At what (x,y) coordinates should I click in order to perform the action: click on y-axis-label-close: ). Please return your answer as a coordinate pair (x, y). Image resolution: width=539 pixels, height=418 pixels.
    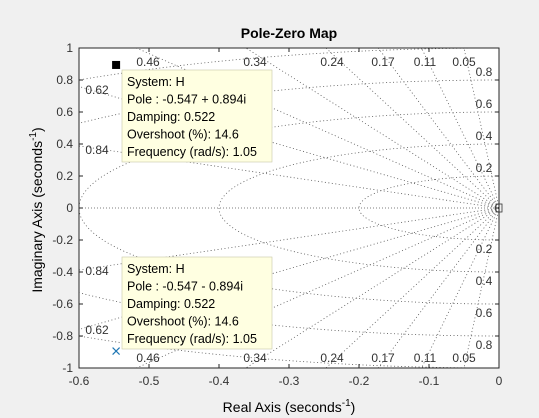
    Looking at the image, I should click on (37, 129).